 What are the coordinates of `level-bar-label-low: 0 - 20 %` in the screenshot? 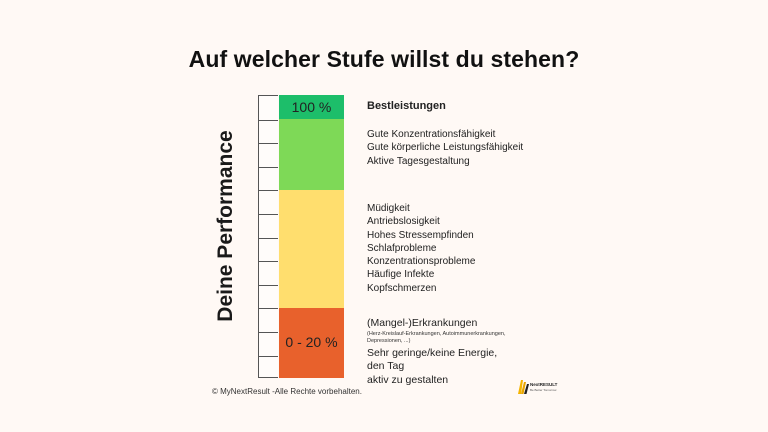 It's located at (311, 342).